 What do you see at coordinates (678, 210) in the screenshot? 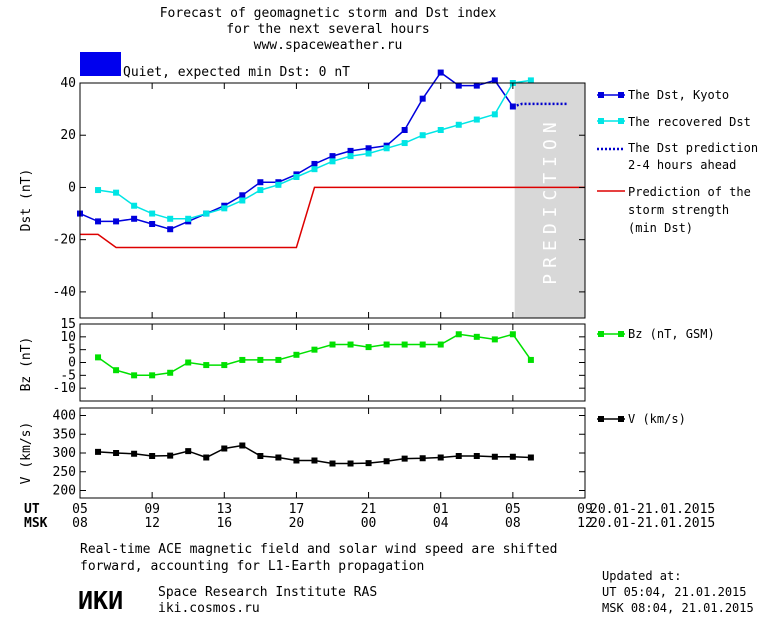
I see `legend-storm-label2: storm strength` at bounding box center [678, 210].